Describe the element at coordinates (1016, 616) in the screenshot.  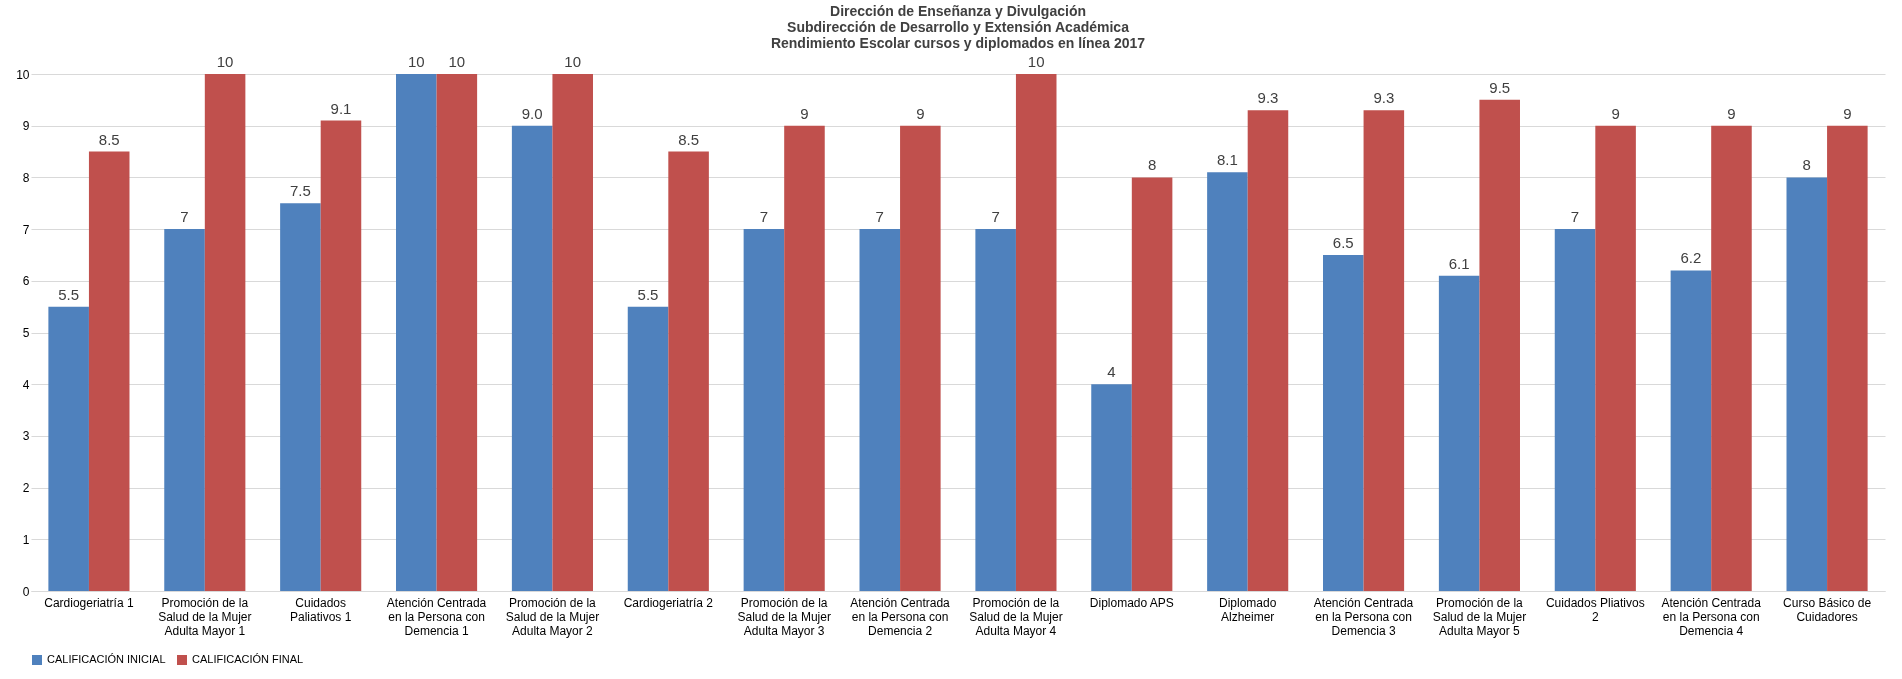
I see `x-tick-label: Promoción de la Salud de la Mujer Adulta Mayor 4` at that location.